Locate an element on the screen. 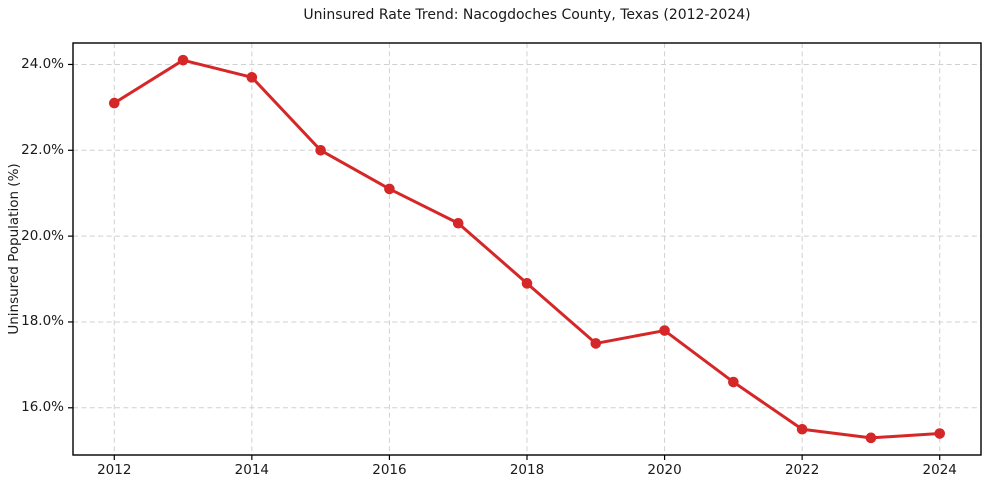 The height and width of the screenshot is (490, 989). x-tick-label: 2022 is located at coordinates (802, 470).